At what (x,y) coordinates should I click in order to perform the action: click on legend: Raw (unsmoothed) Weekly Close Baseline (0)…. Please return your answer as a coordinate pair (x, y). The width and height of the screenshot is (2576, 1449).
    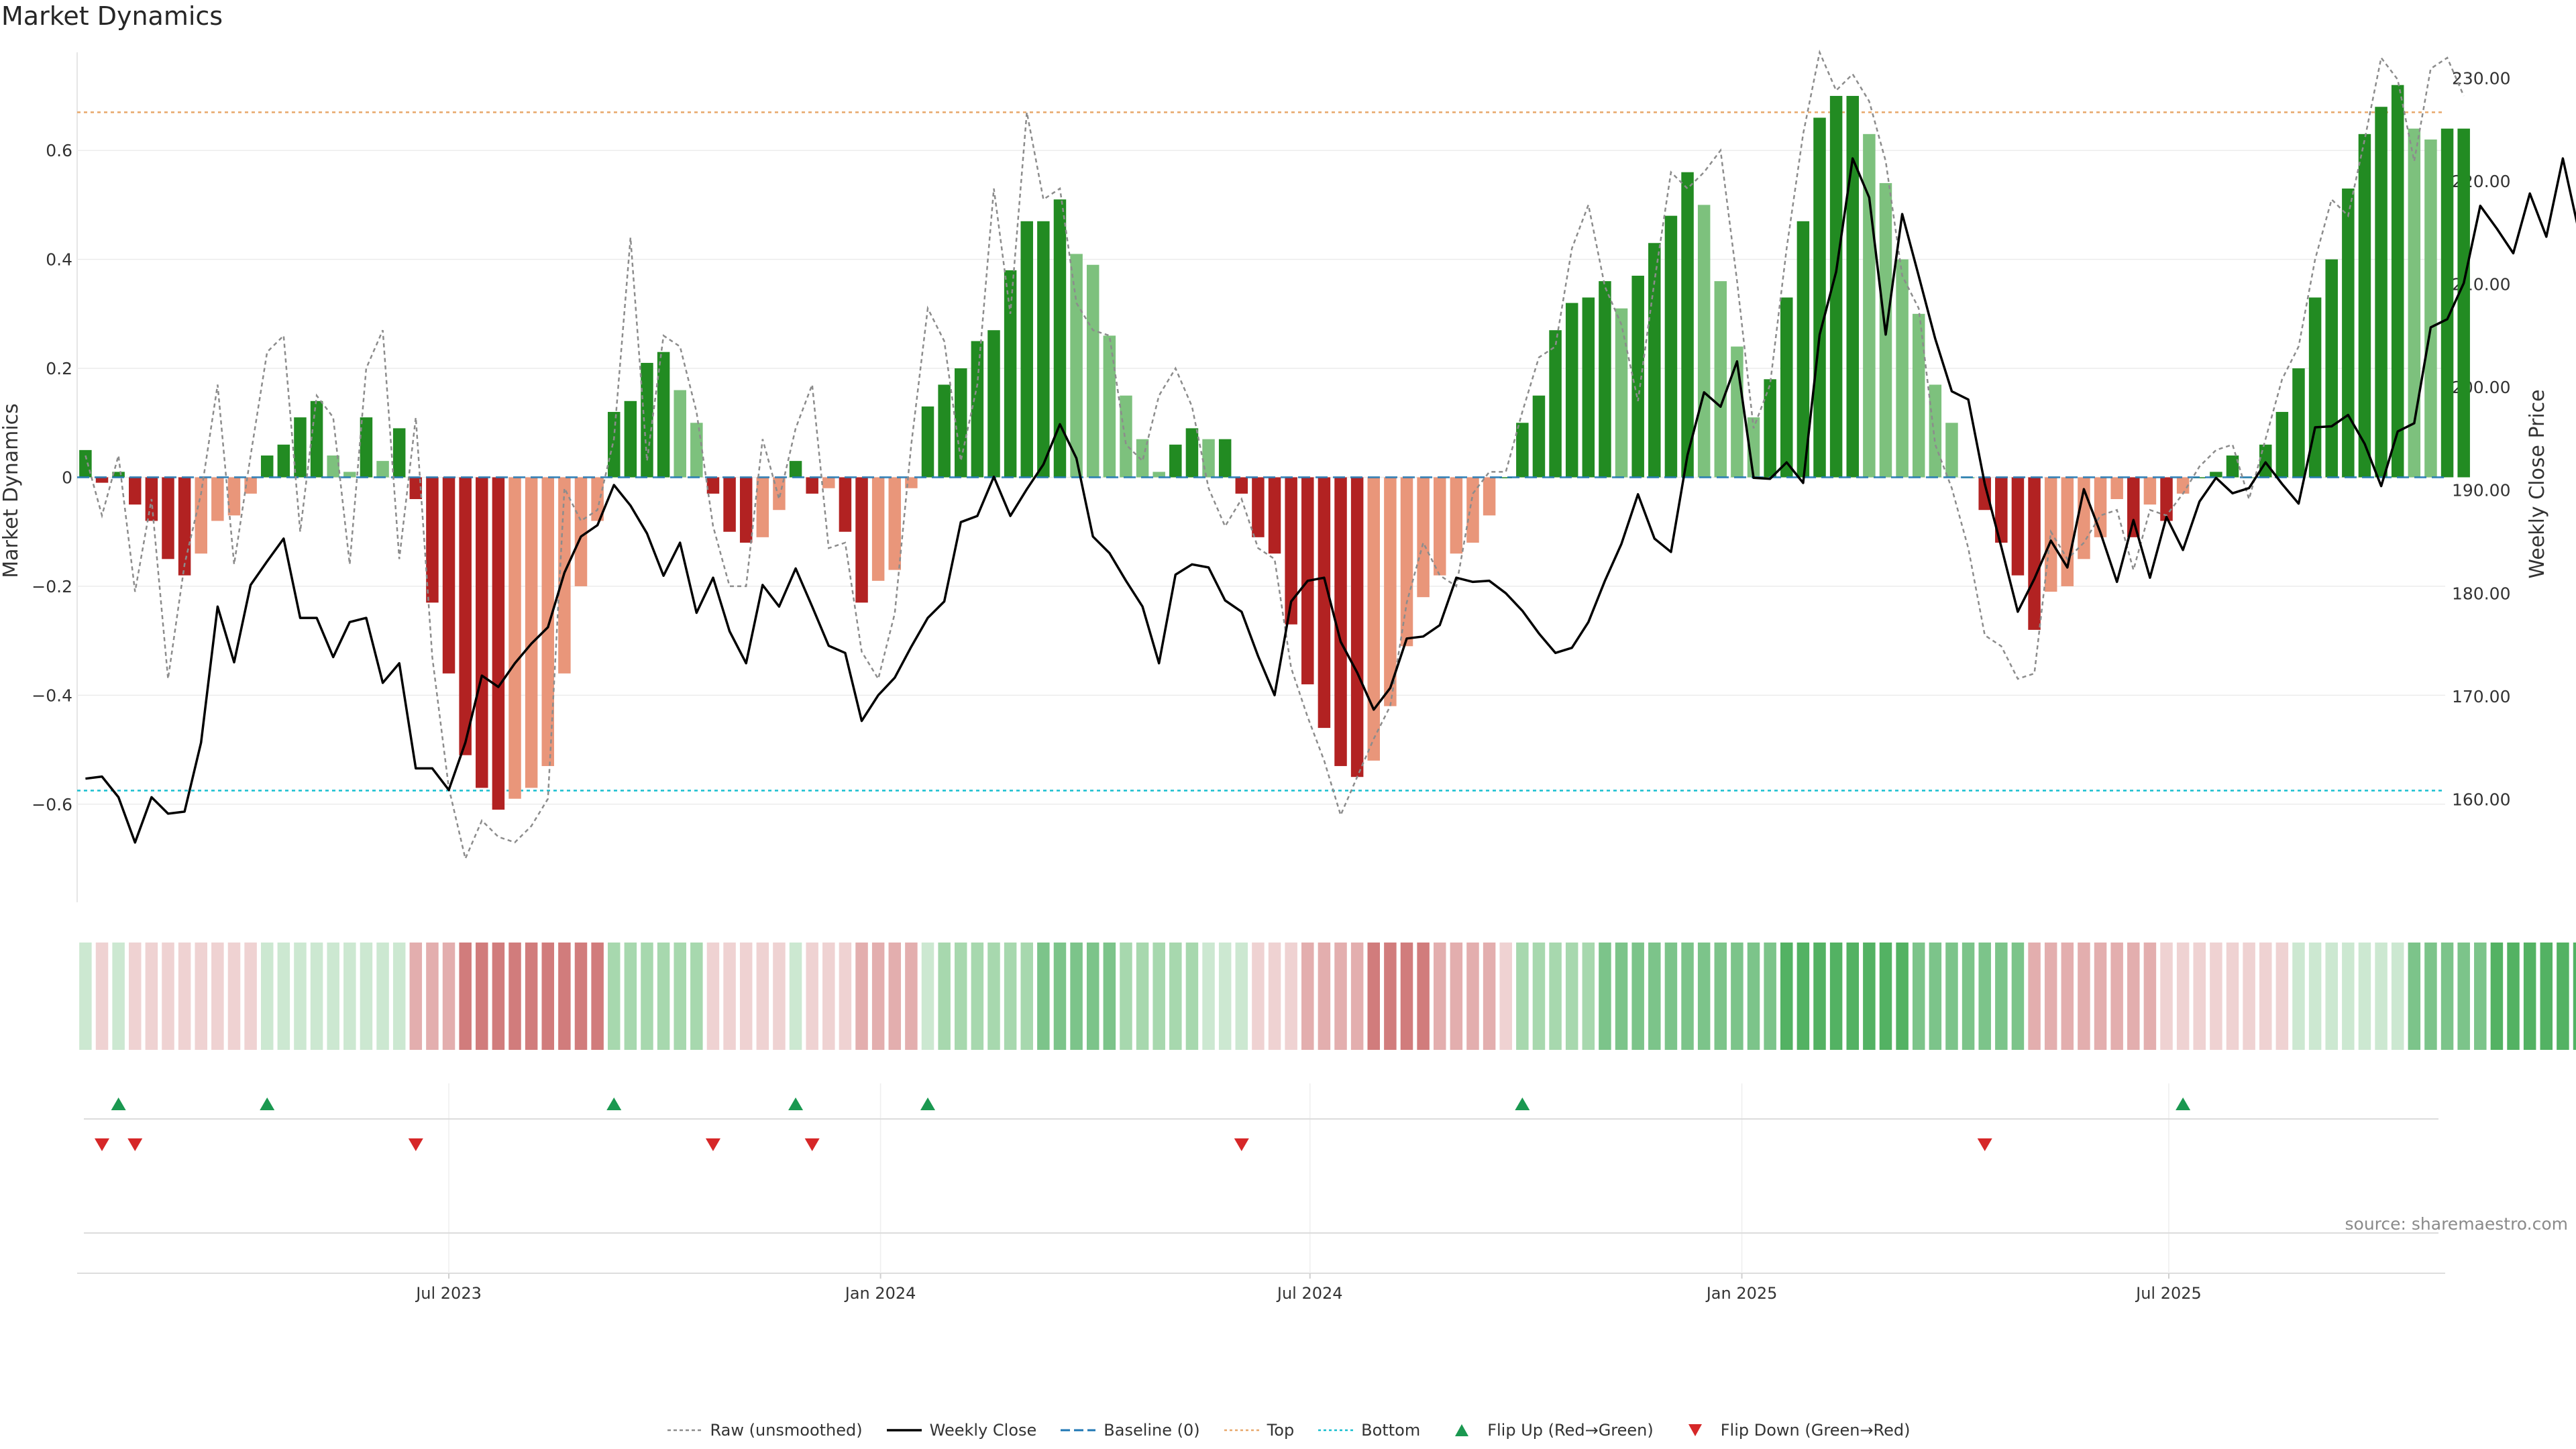
    Looking at the image, I should click on (1288, 1430).